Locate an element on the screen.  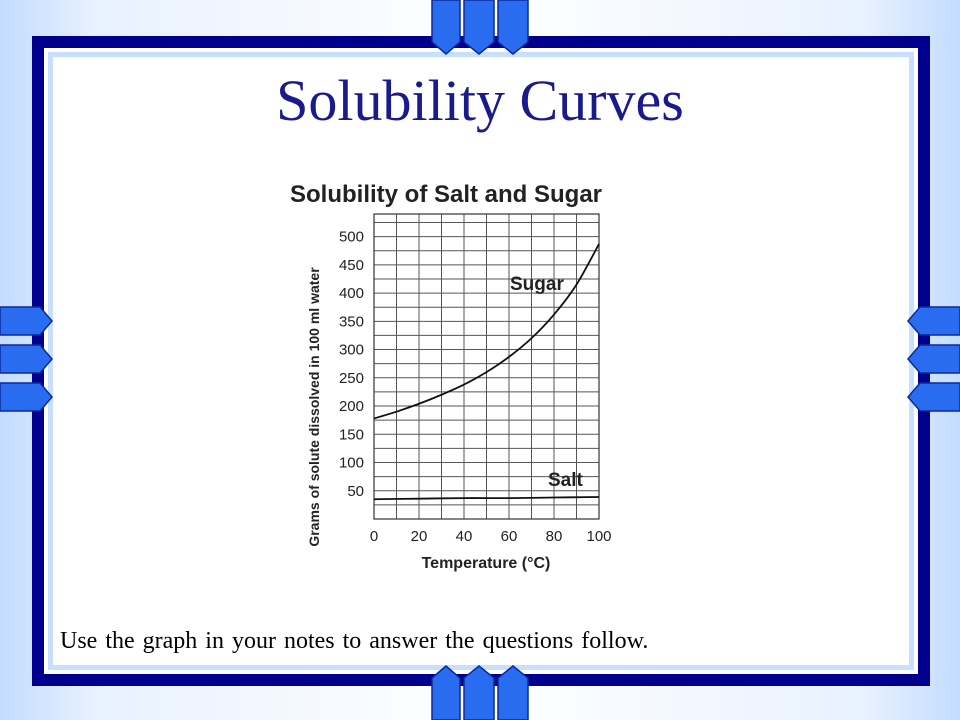
x-tick-label: 80 is located at coordinates (554, 536).